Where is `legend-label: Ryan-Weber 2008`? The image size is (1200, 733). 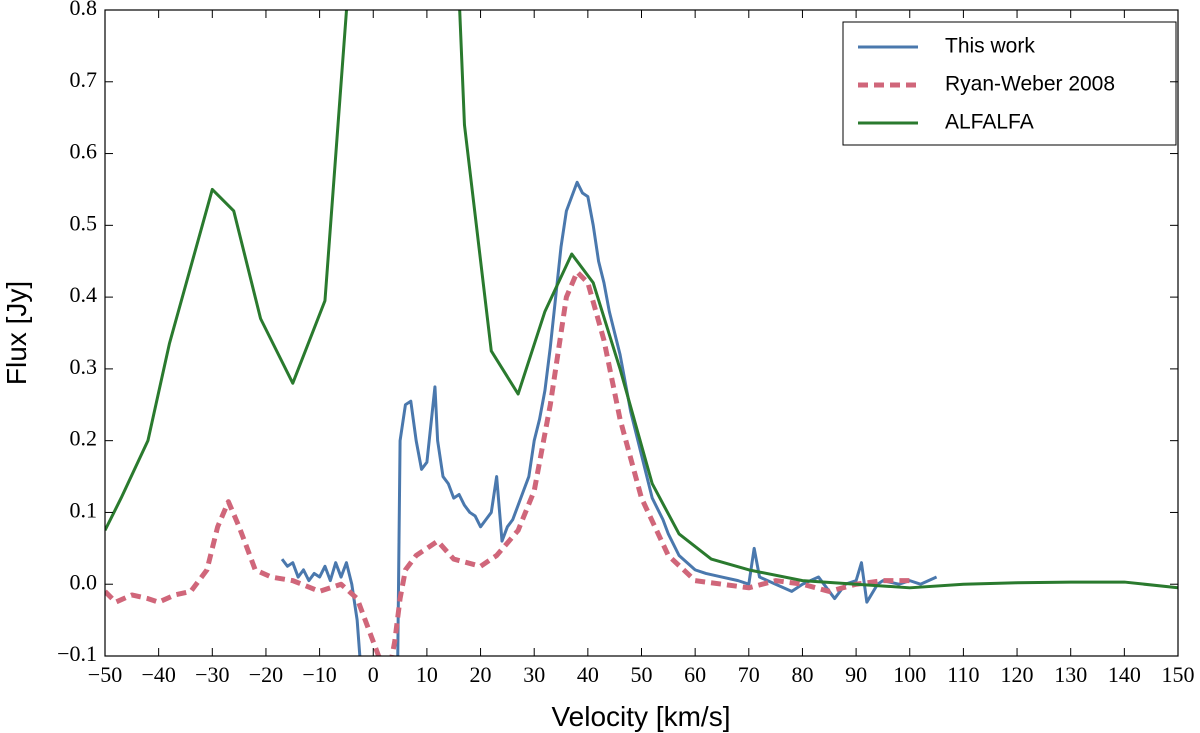 legend-label: Ryan-Weber 2008 is located at coordinates (1030, 84).